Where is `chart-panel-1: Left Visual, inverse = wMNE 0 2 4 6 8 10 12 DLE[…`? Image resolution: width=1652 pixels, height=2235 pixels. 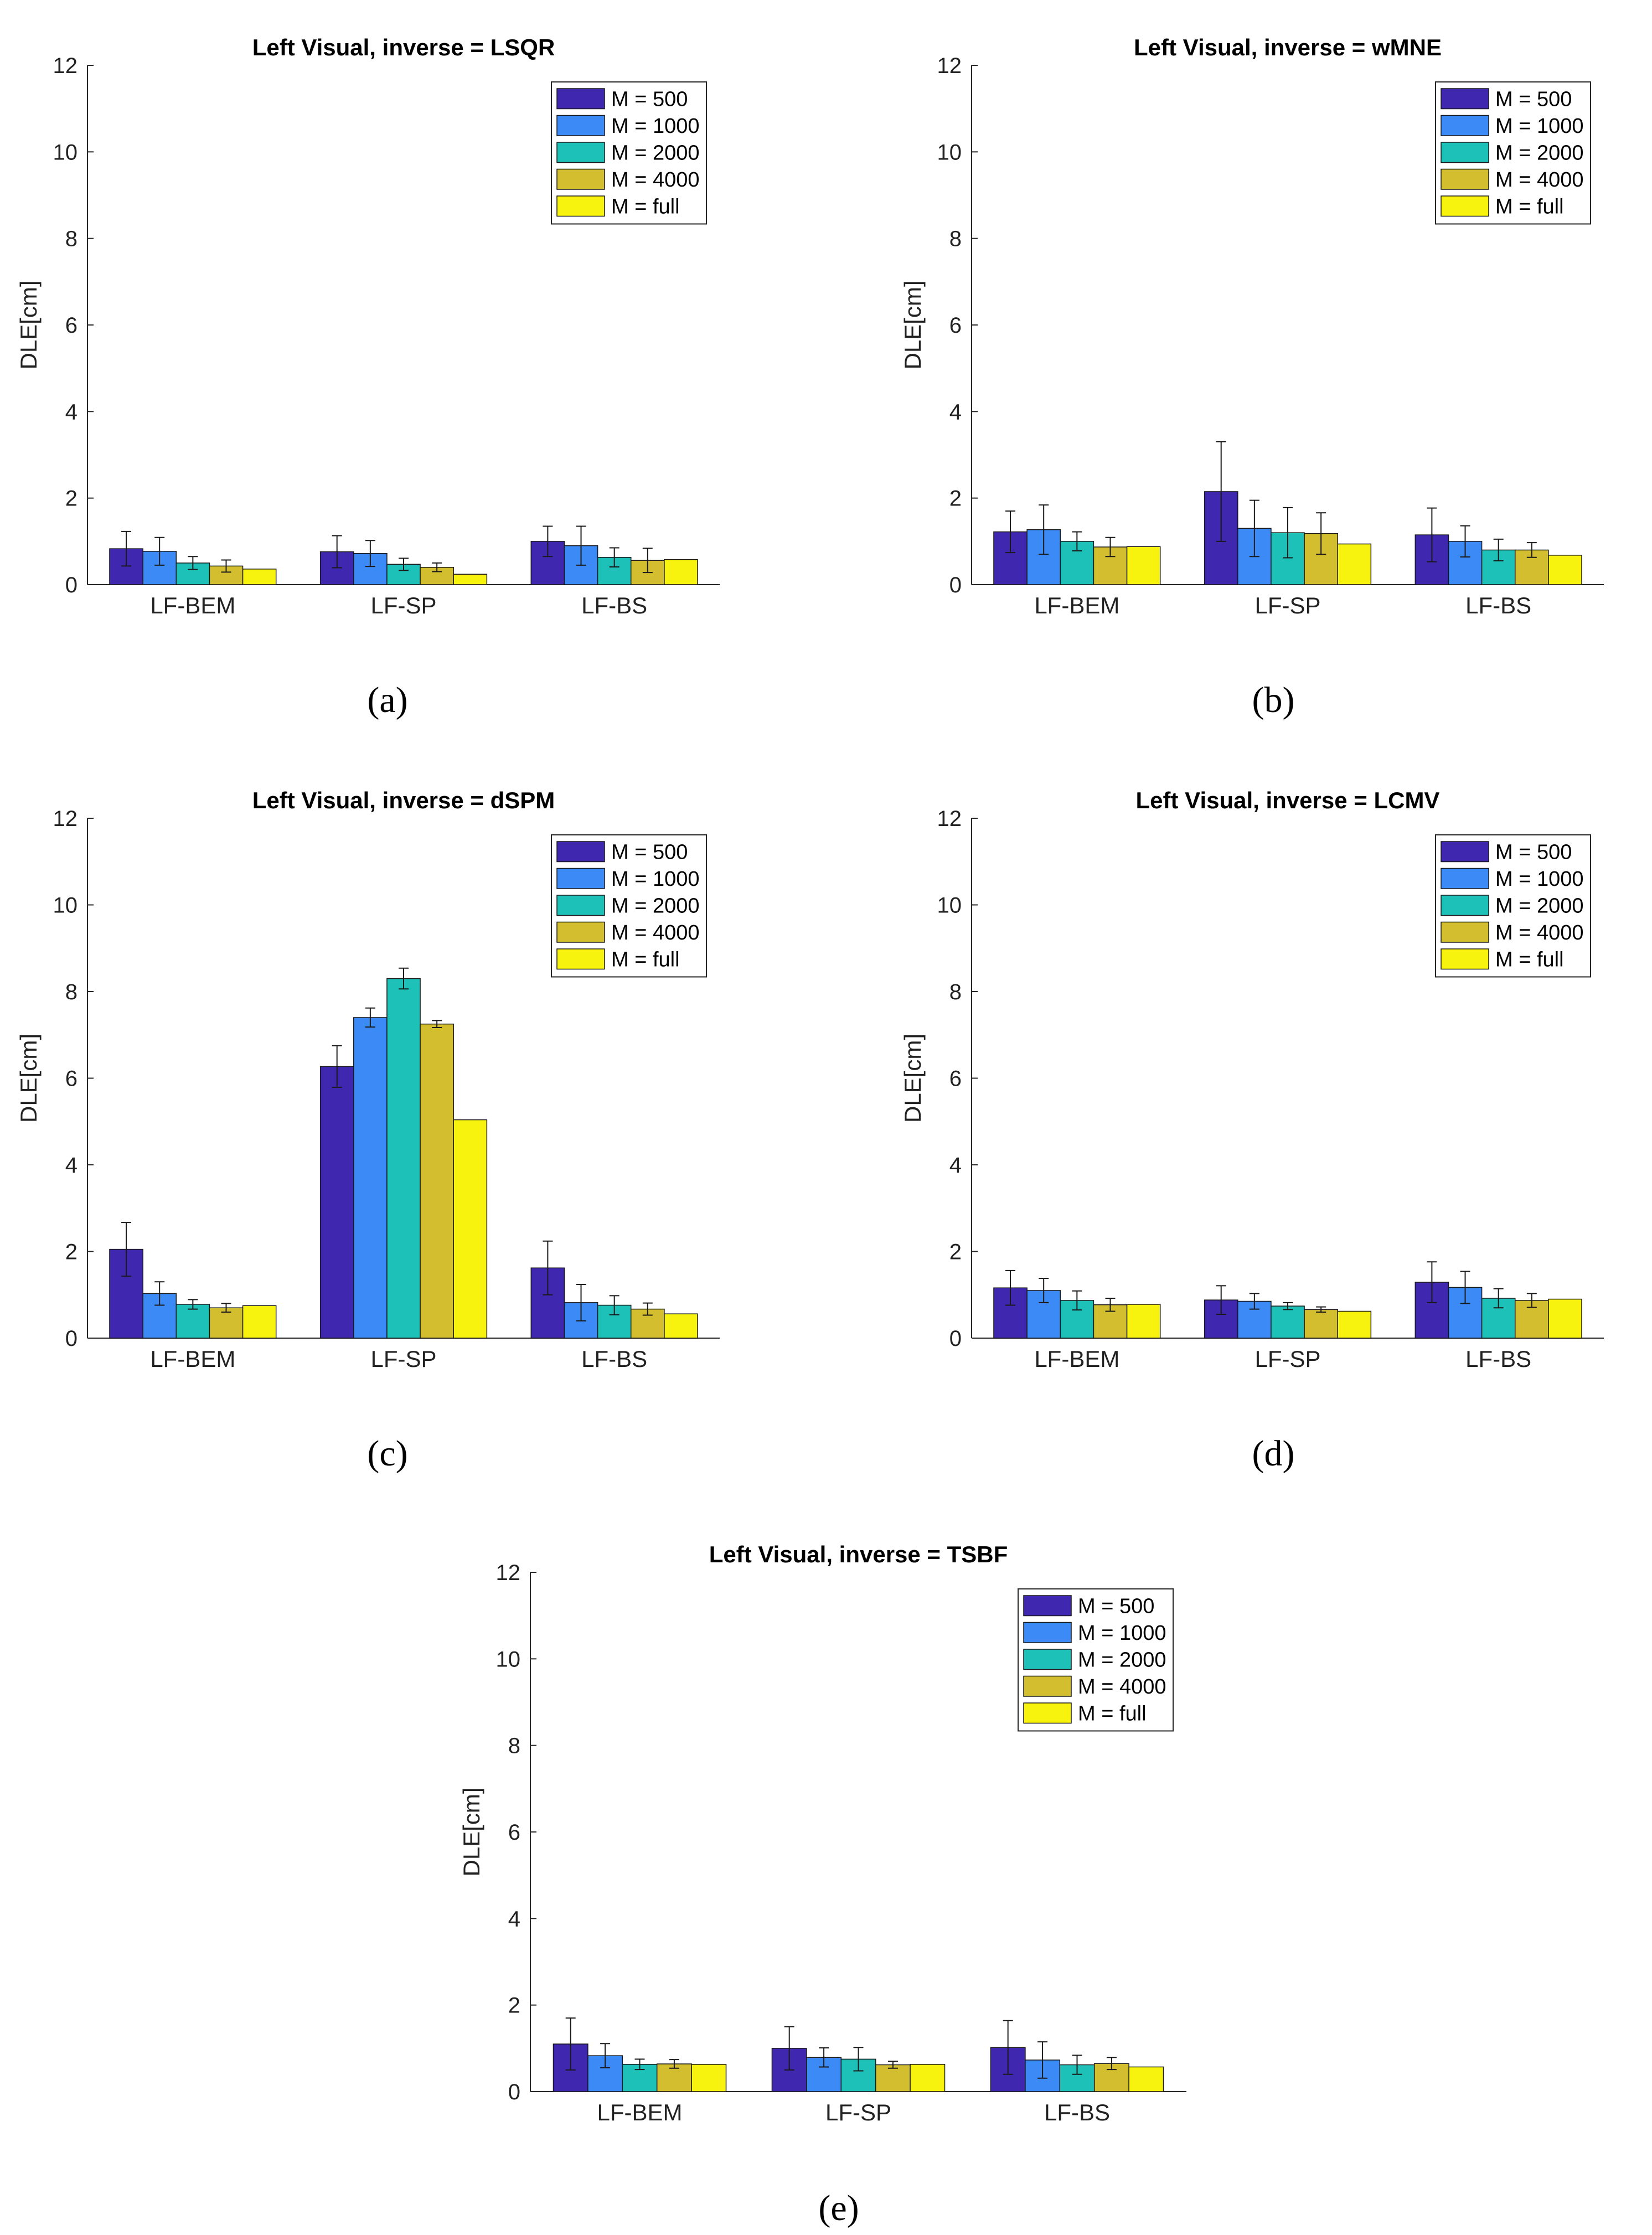
chart-panel-1: Left Visual, inverse = wMNE 0 2 4 6 8 10 12 DLE[… is located at coordinates (1252, 377).